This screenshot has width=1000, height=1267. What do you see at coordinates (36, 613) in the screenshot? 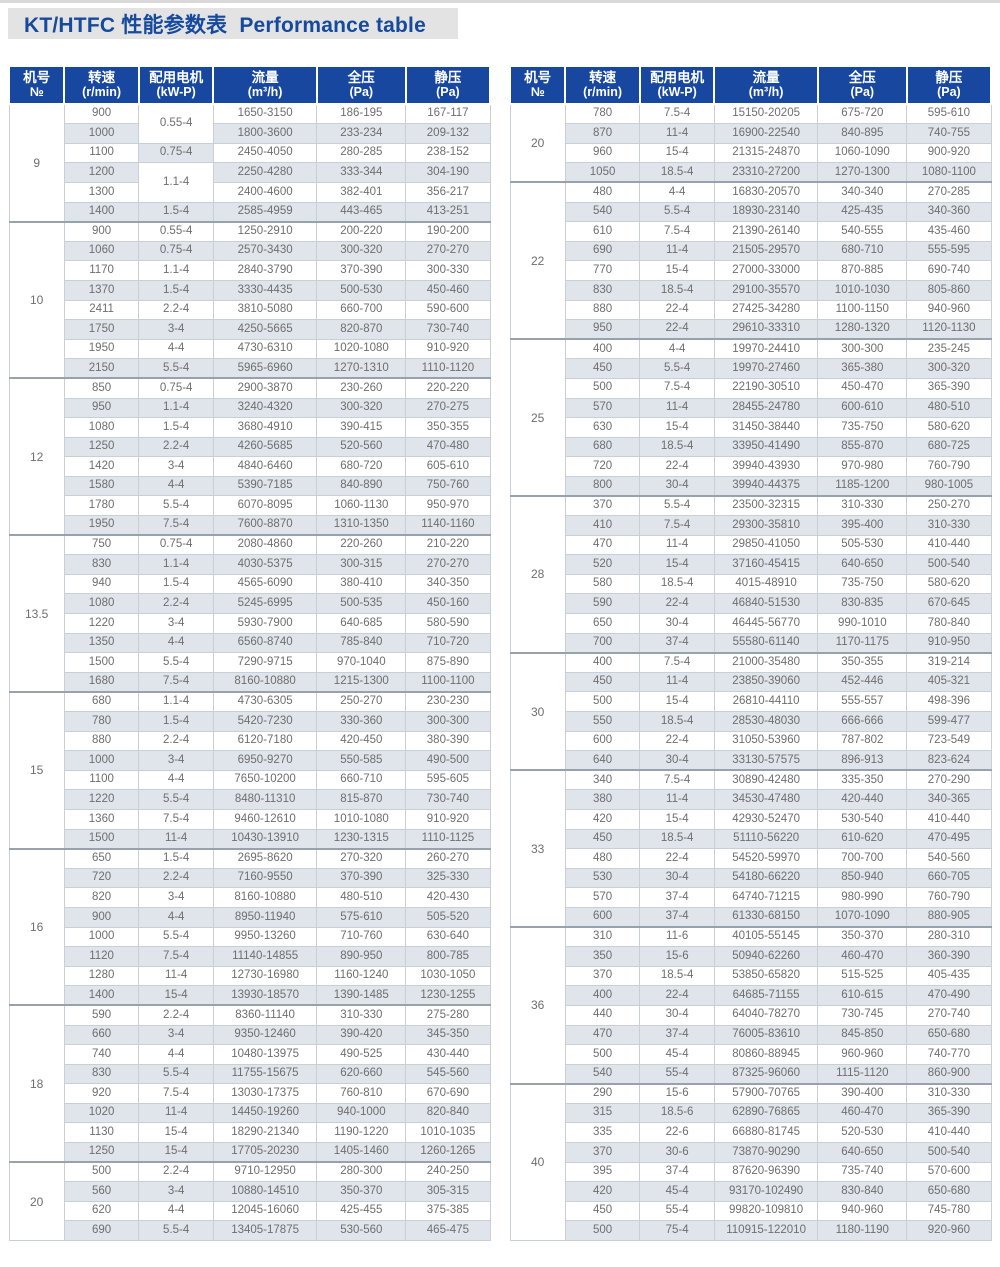
I see `cell-fan-no: 13.5` at bounding box center [36, 613].